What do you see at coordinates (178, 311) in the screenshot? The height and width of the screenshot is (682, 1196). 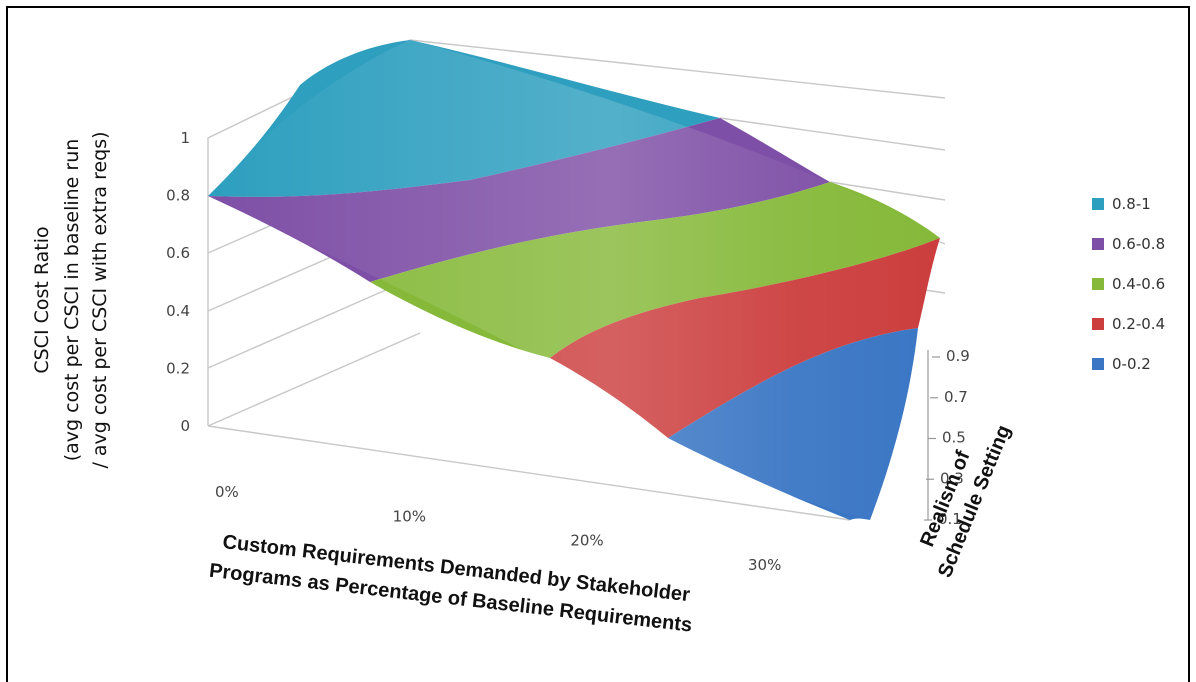 I see `y-tick-label: 0.4` at bounding box center [178, 311].